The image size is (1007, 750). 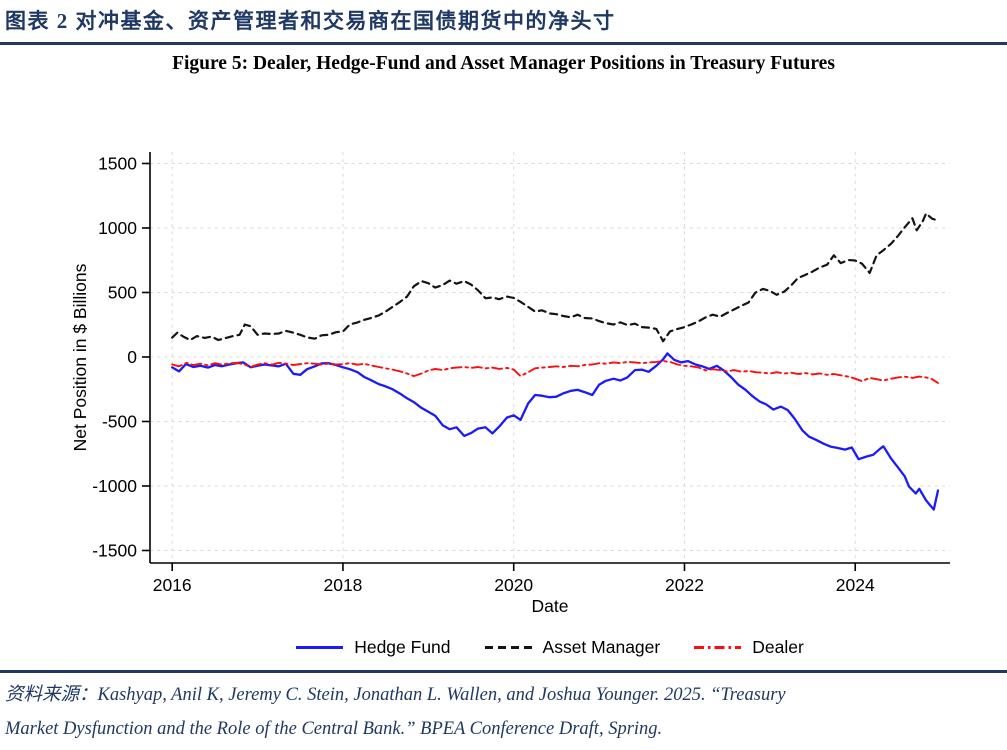 I want to click on svg-text: 0, so click(x=132, y=357).